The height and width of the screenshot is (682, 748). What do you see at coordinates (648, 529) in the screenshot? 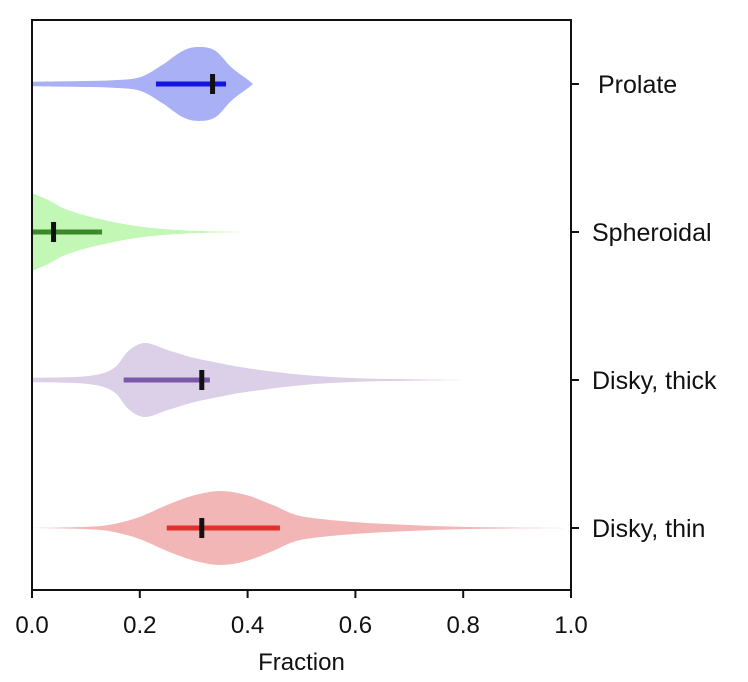
I see `category-label-4: Disky, thin` at bounding box center [648, 529].